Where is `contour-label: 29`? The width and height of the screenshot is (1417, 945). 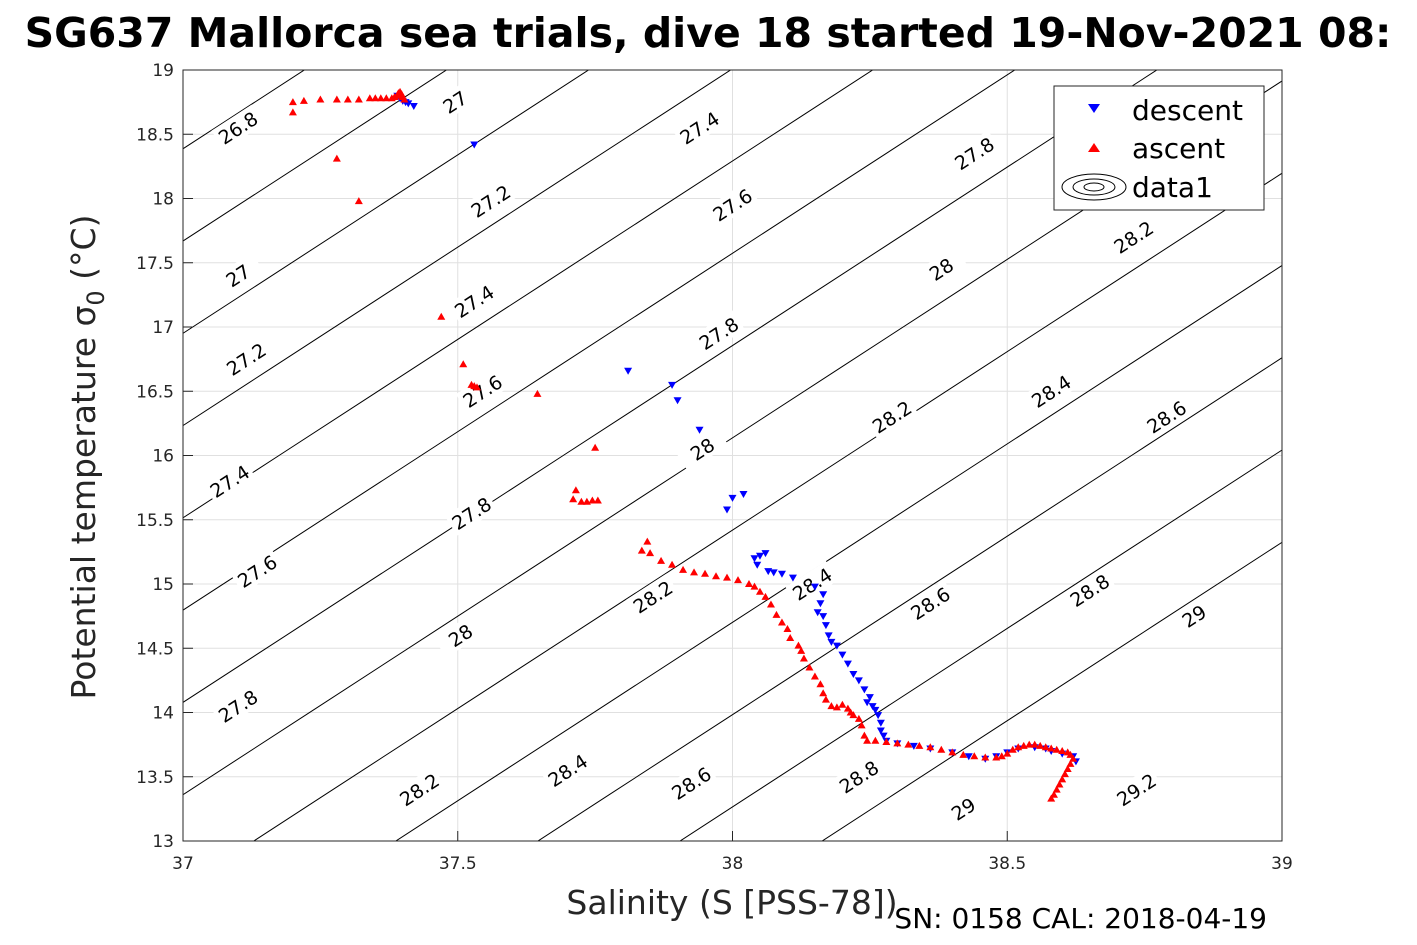
contour-label: 29 is located at coordinates (1194, 615).